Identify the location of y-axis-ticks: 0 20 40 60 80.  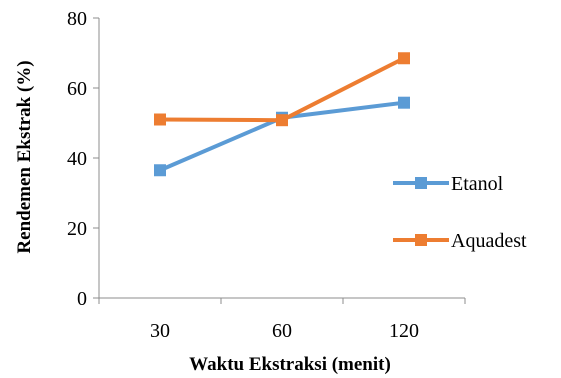
(83, 159).